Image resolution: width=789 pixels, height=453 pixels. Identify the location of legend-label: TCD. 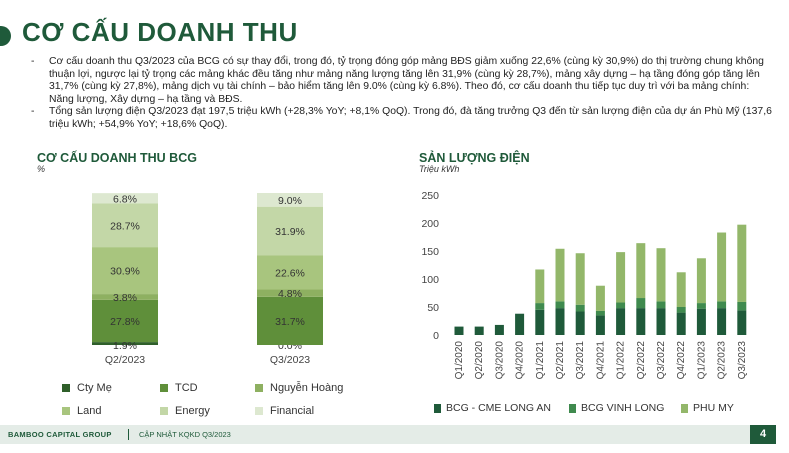
(186, 388).